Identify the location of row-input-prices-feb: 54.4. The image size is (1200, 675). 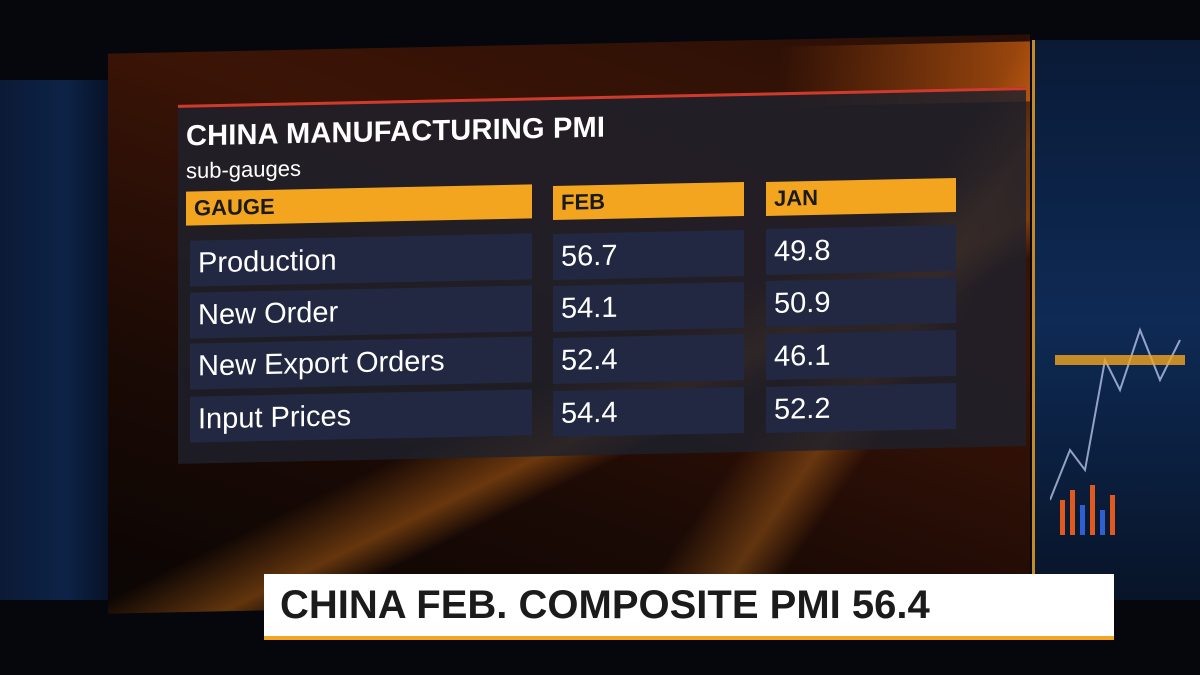
(648, 412).